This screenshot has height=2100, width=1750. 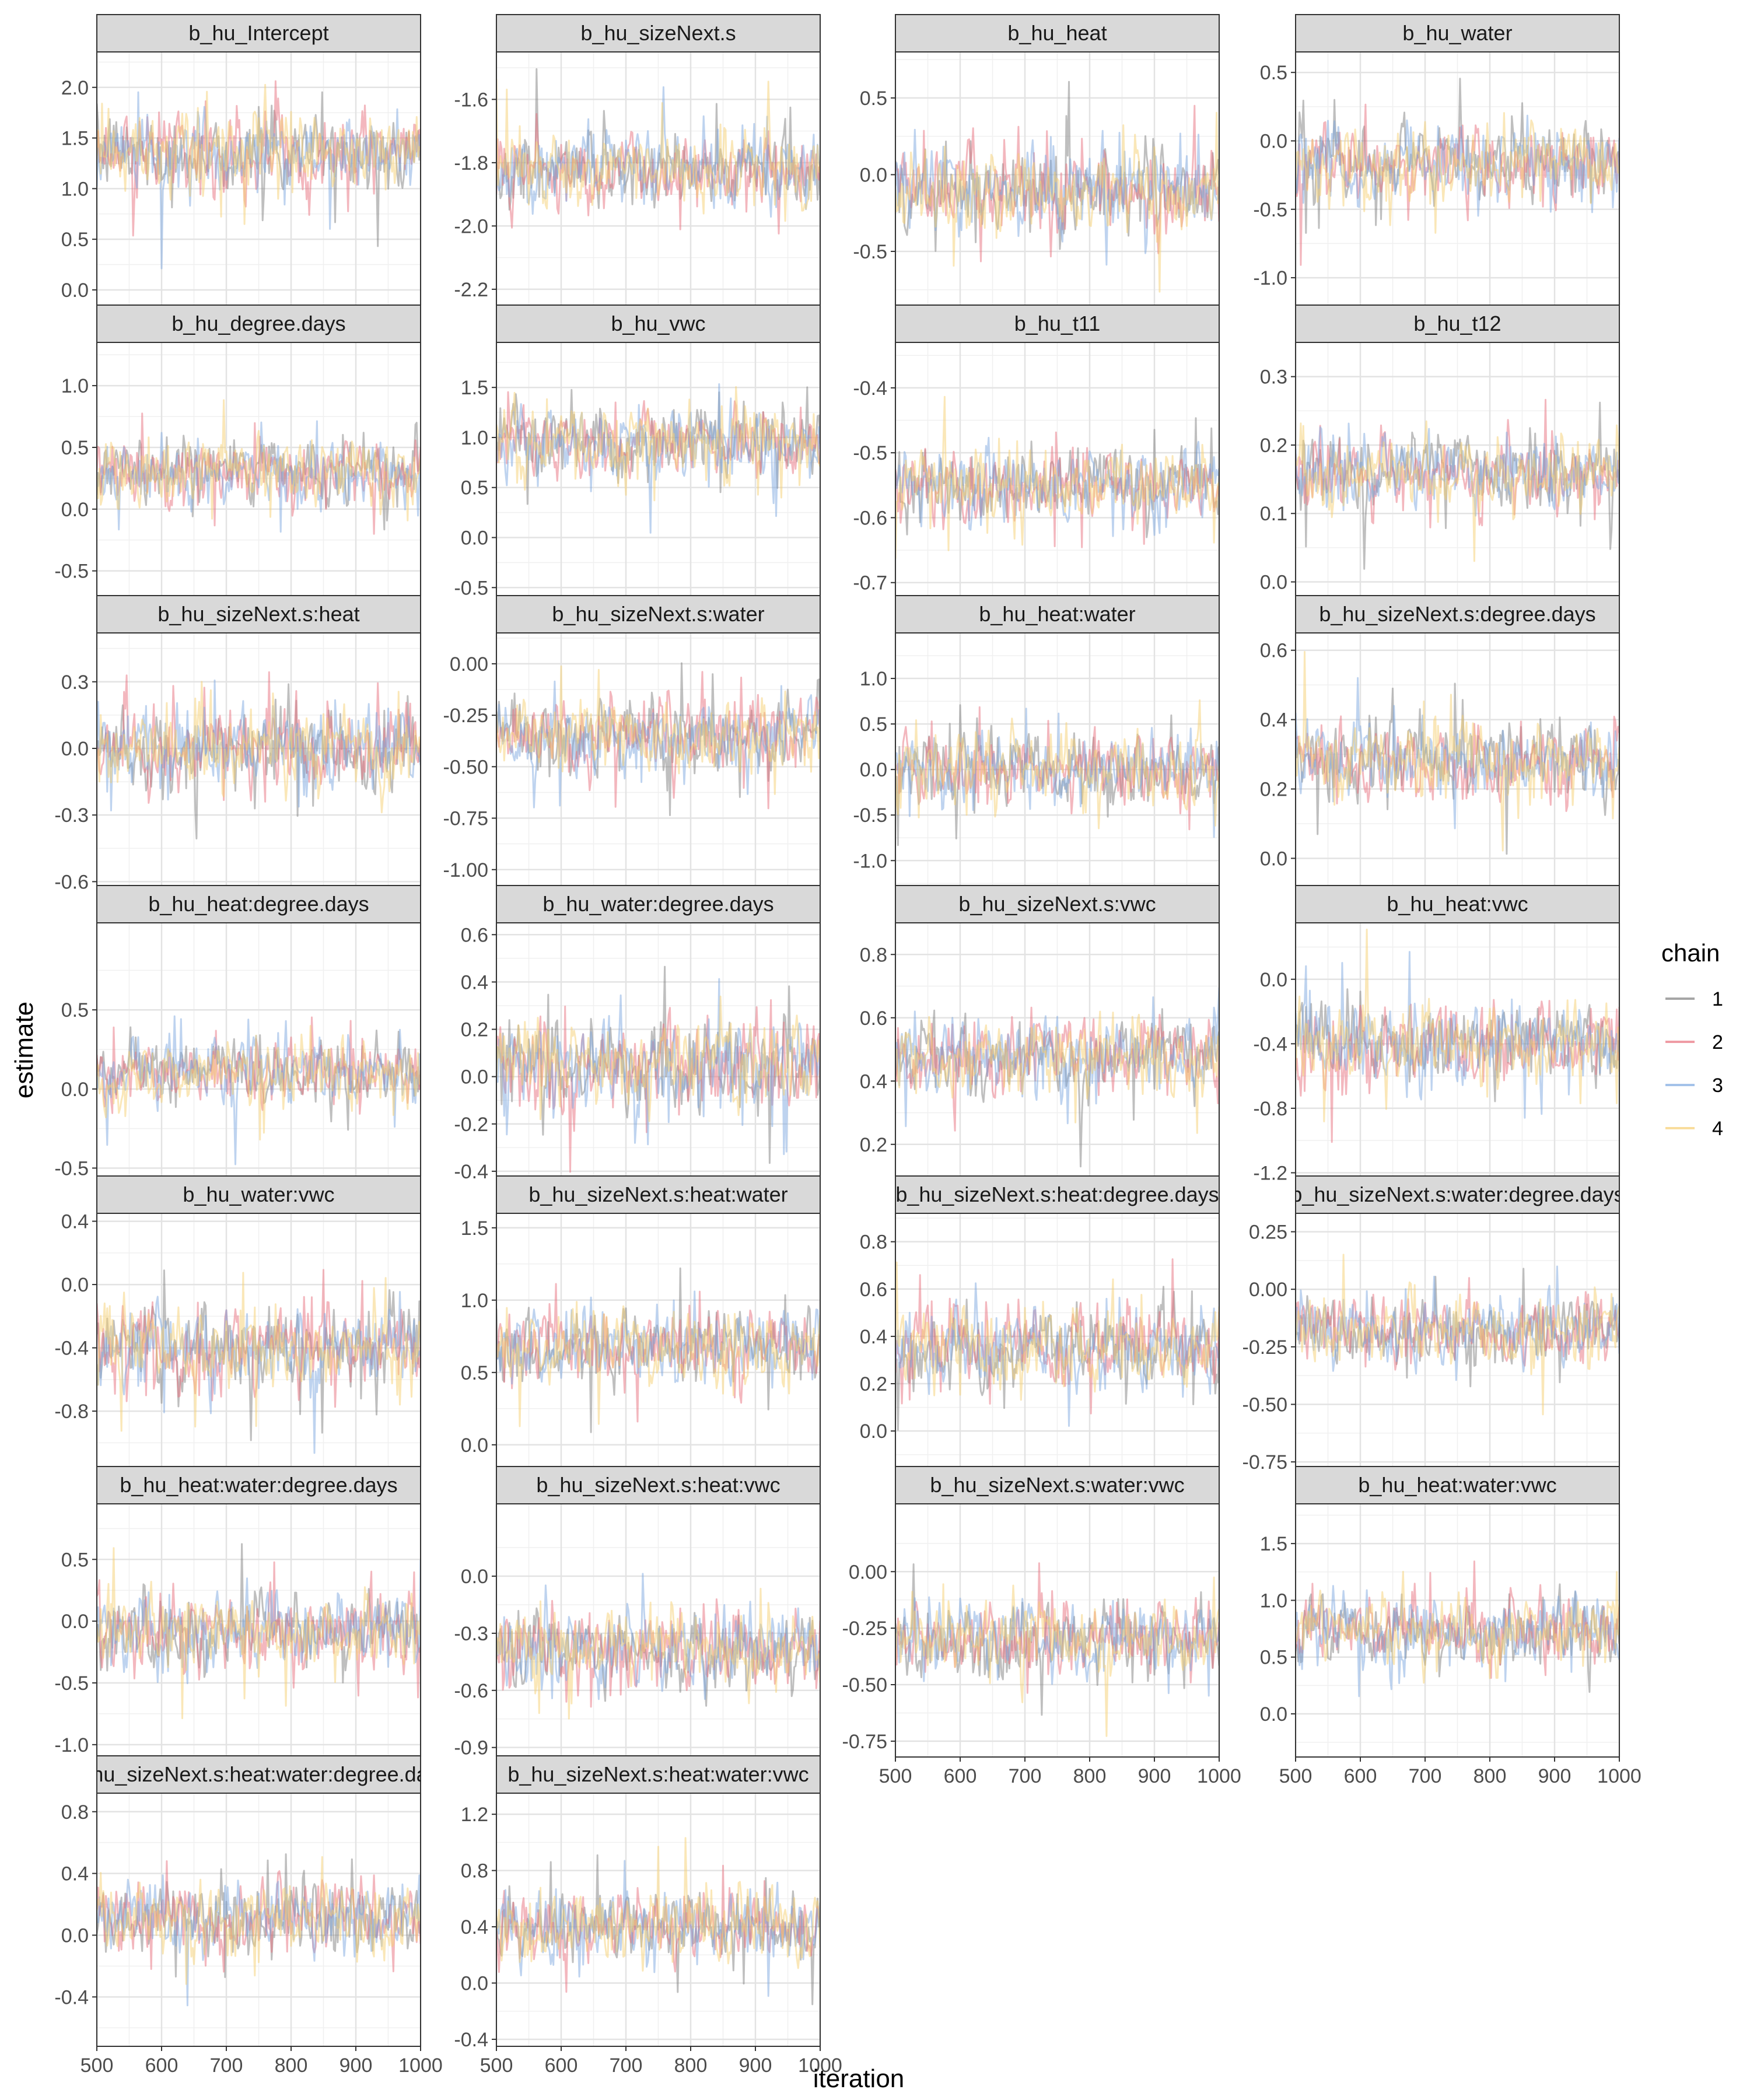 I want to click on x-tick-label: 900, so click(x=1555, y=1776).